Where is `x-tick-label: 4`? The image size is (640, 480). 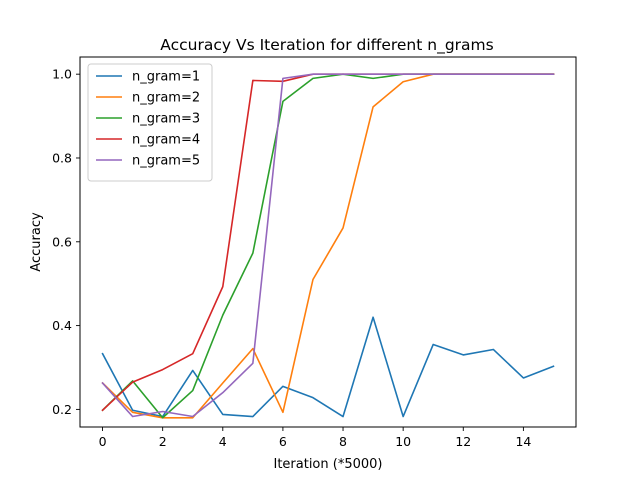
x-tick-label: 4 is located at coordinates (223, 441).